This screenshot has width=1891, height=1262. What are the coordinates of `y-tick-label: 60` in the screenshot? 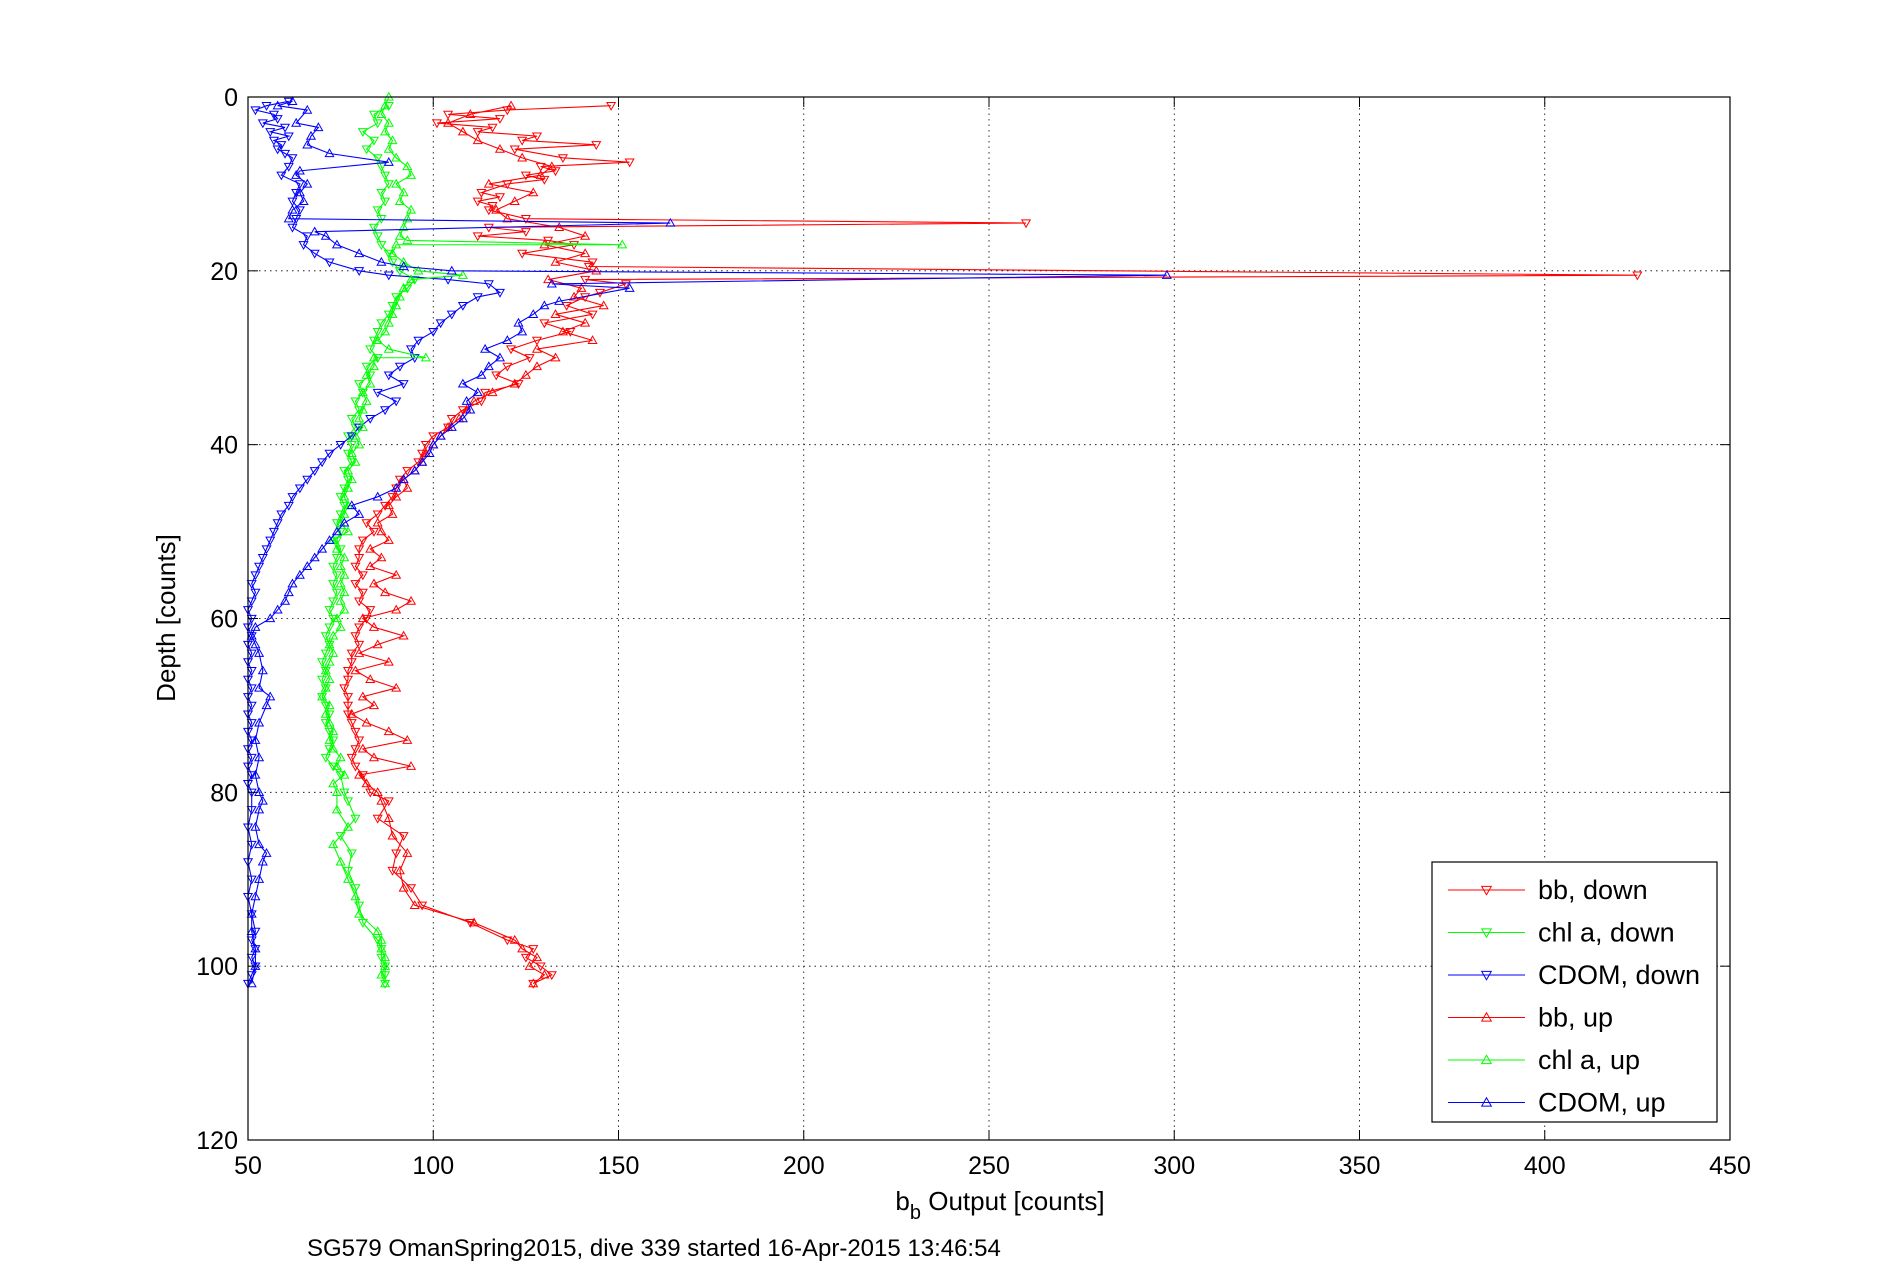 It's located at (224, 620).